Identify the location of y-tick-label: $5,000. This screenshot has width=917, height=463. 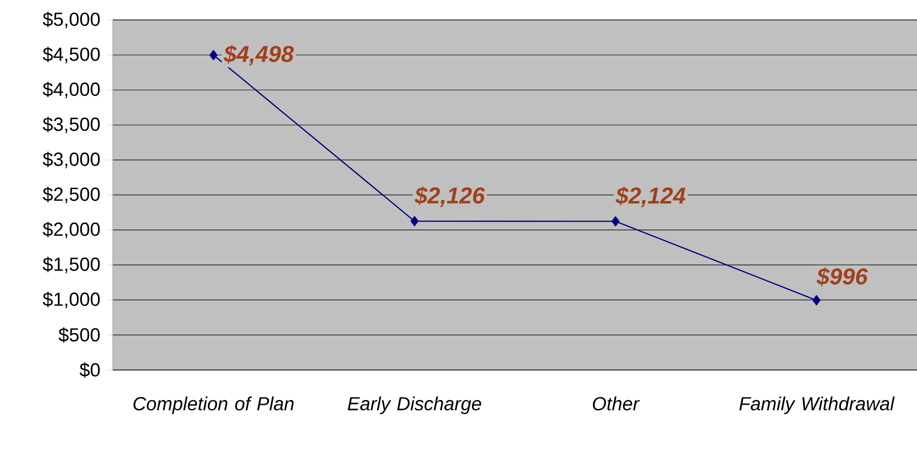
(71, 20).